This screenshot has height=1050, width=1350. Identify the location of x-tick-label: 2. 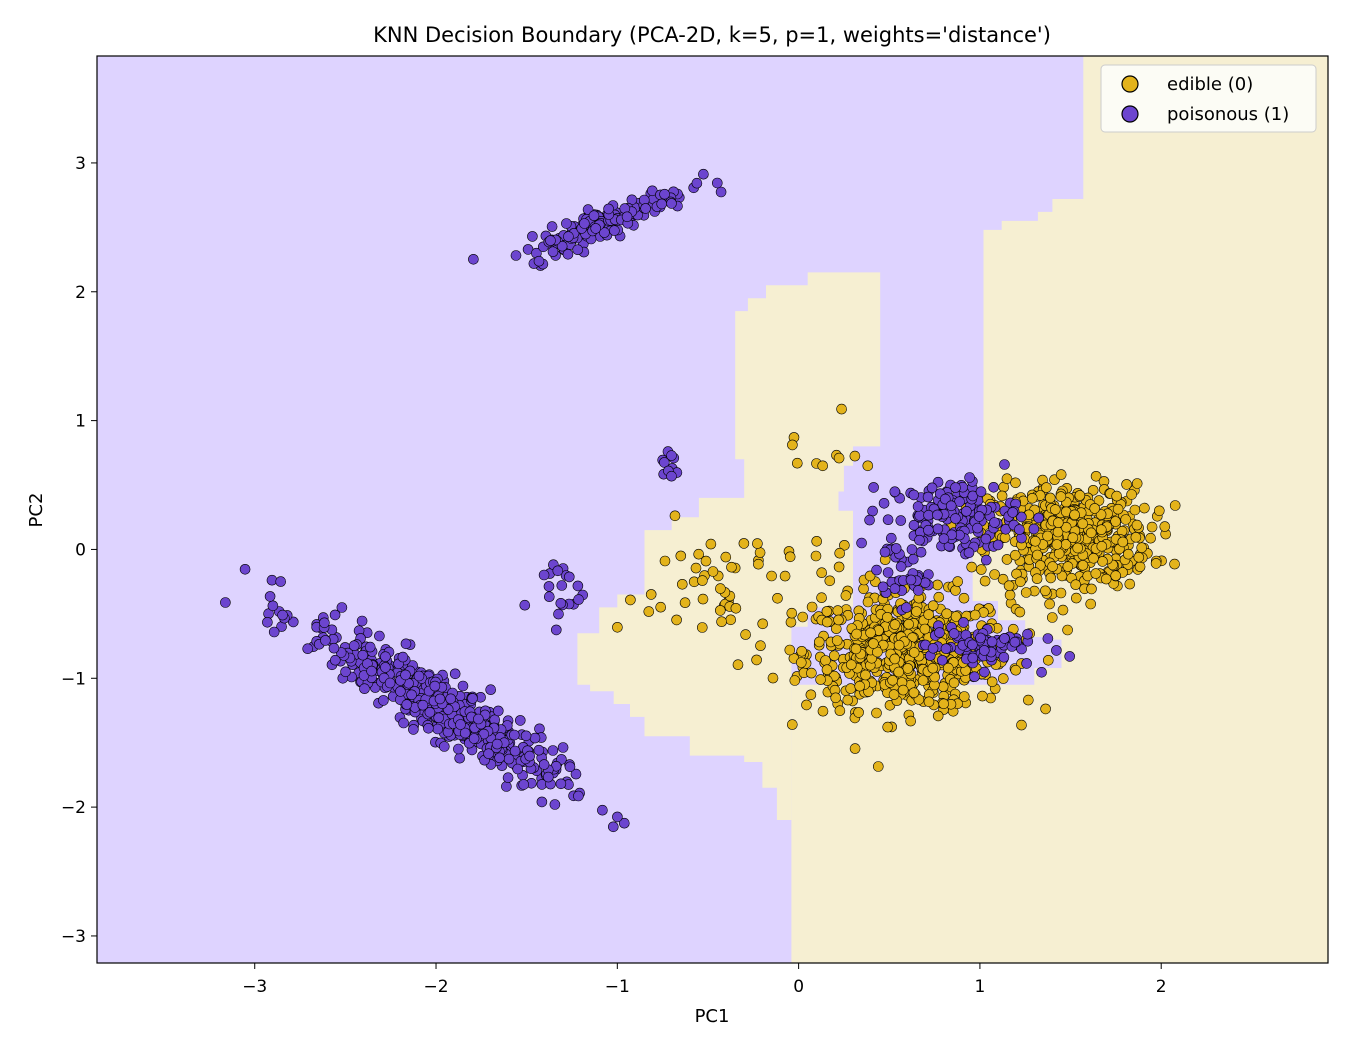
(1161, 987).